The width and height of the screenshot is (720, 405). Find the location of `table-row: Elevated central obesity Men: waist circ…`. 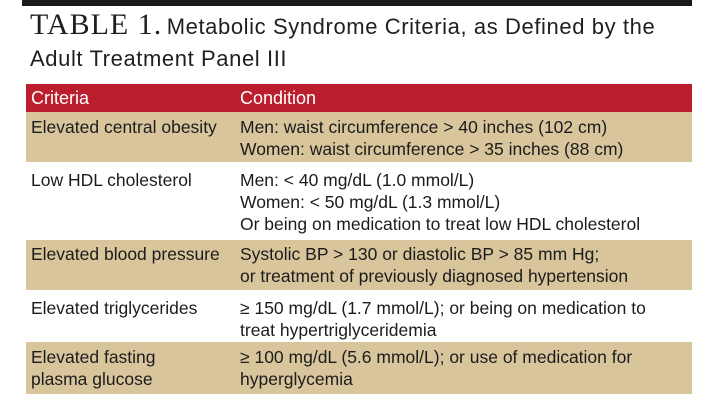

table-row: Elevated central obesity Men: waist circ… is located at coordinates (359, 137).